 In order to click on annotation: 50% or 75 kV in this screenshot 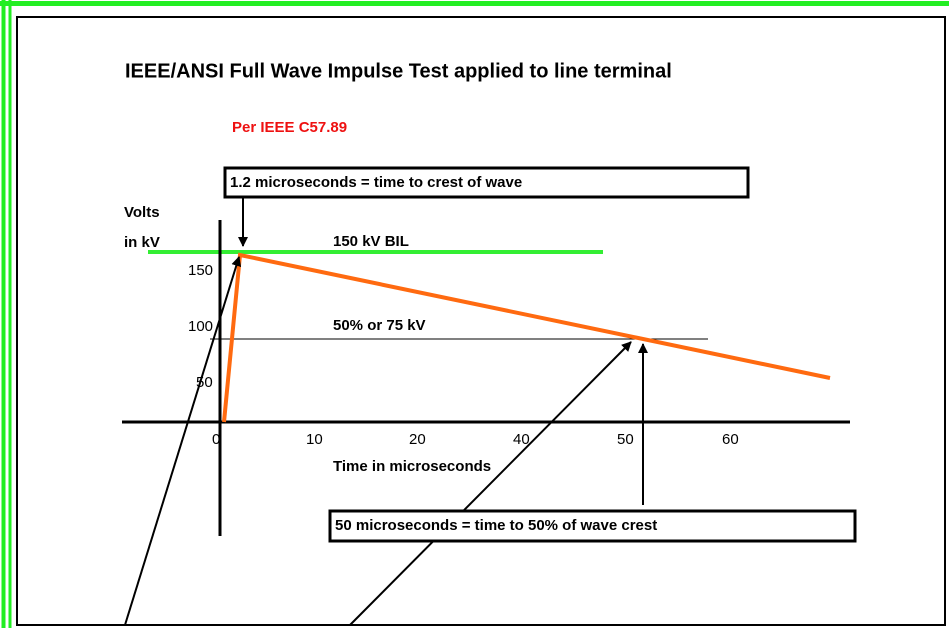, I will do `click(379, 325)`.